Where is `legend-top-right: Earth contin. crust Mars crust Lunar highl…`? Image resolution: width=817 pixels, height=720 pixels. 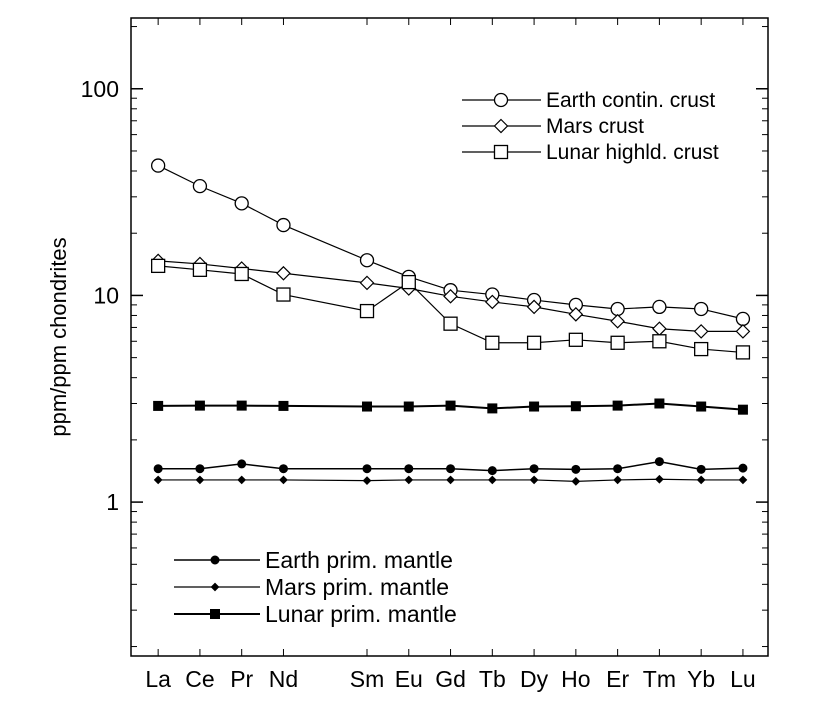
legend-top-right: Earth contin. crust Mars crust Lunar highl… is located at coordinates (590, 126).